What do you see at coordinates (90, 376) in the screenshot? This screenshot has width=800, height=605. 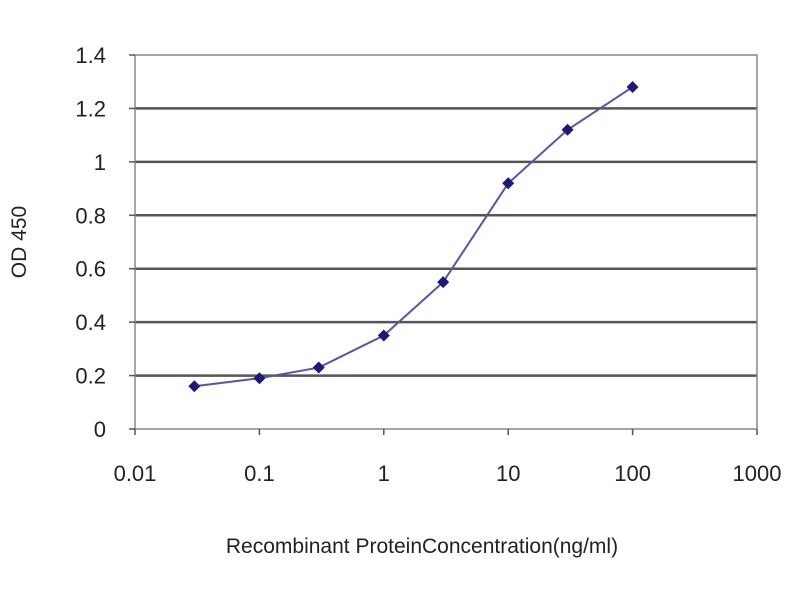 I see `y-tick-label: 0.2` at bounding box center [90, 376].